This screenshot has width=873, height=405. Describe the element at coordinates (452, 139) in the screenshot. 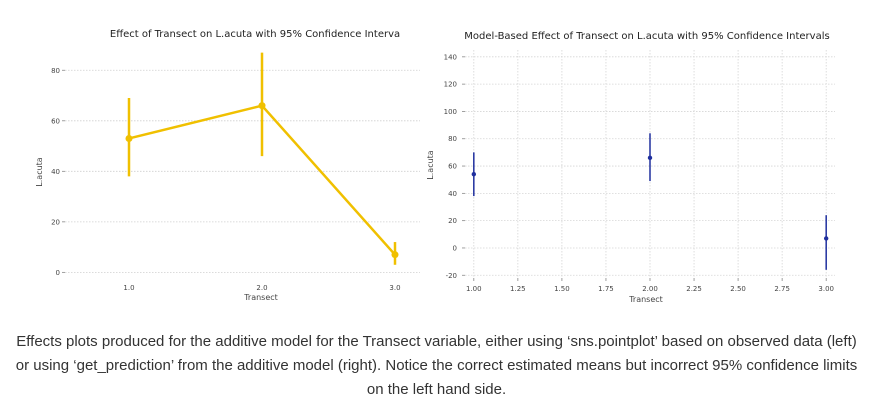

I see `right-ytick-label: 80` at that location.